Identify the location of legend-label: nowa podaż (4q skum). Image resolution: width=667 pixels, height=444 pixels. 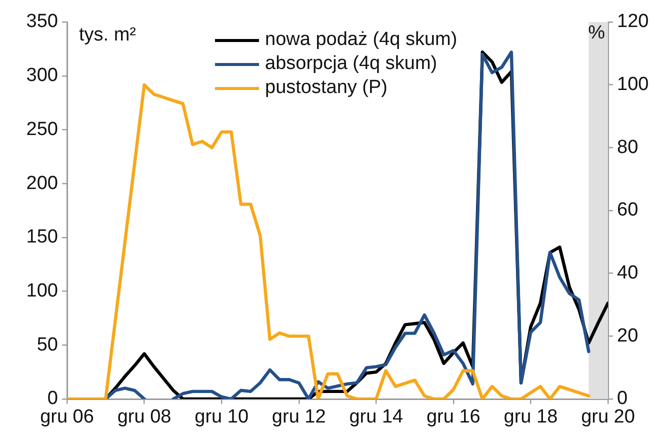
(361, 40).